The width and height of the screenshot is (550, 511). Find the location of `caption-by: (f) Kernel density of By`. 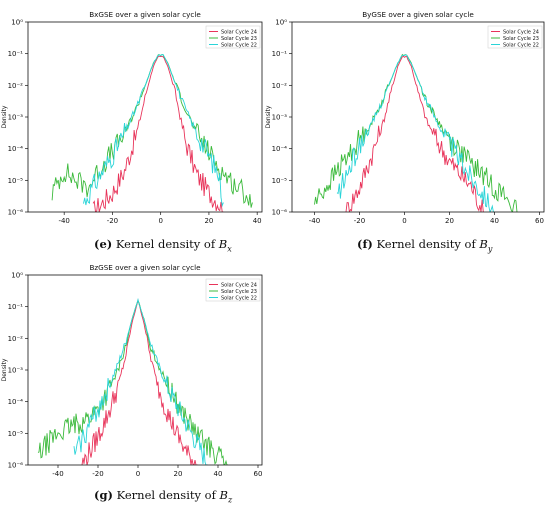

caption-by: (f) Kernel density of By is located at coordinates (424, 245).